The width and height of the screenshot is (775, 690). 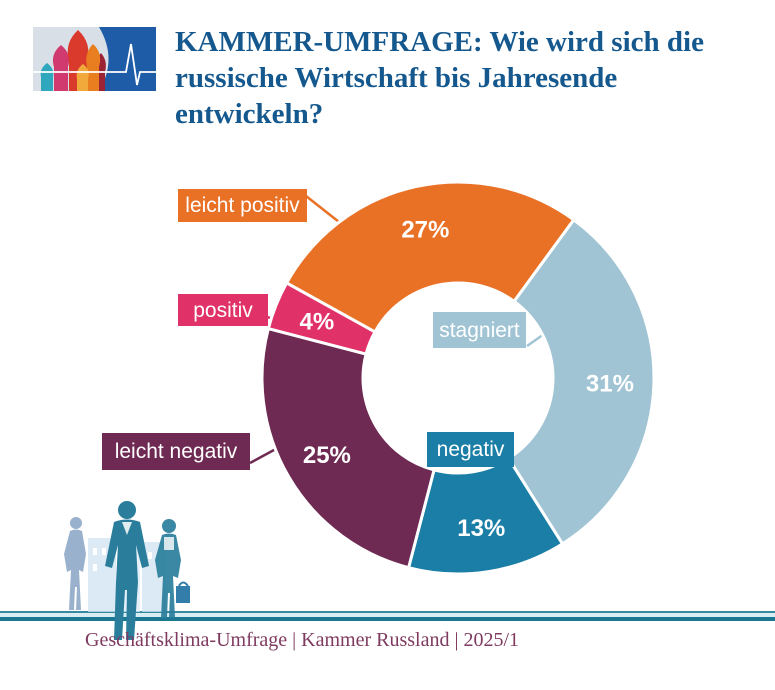 What do you see at coordinates (169, 543) in the screenshot?
I see `blouse-detail` at bounding box center [169, 543].